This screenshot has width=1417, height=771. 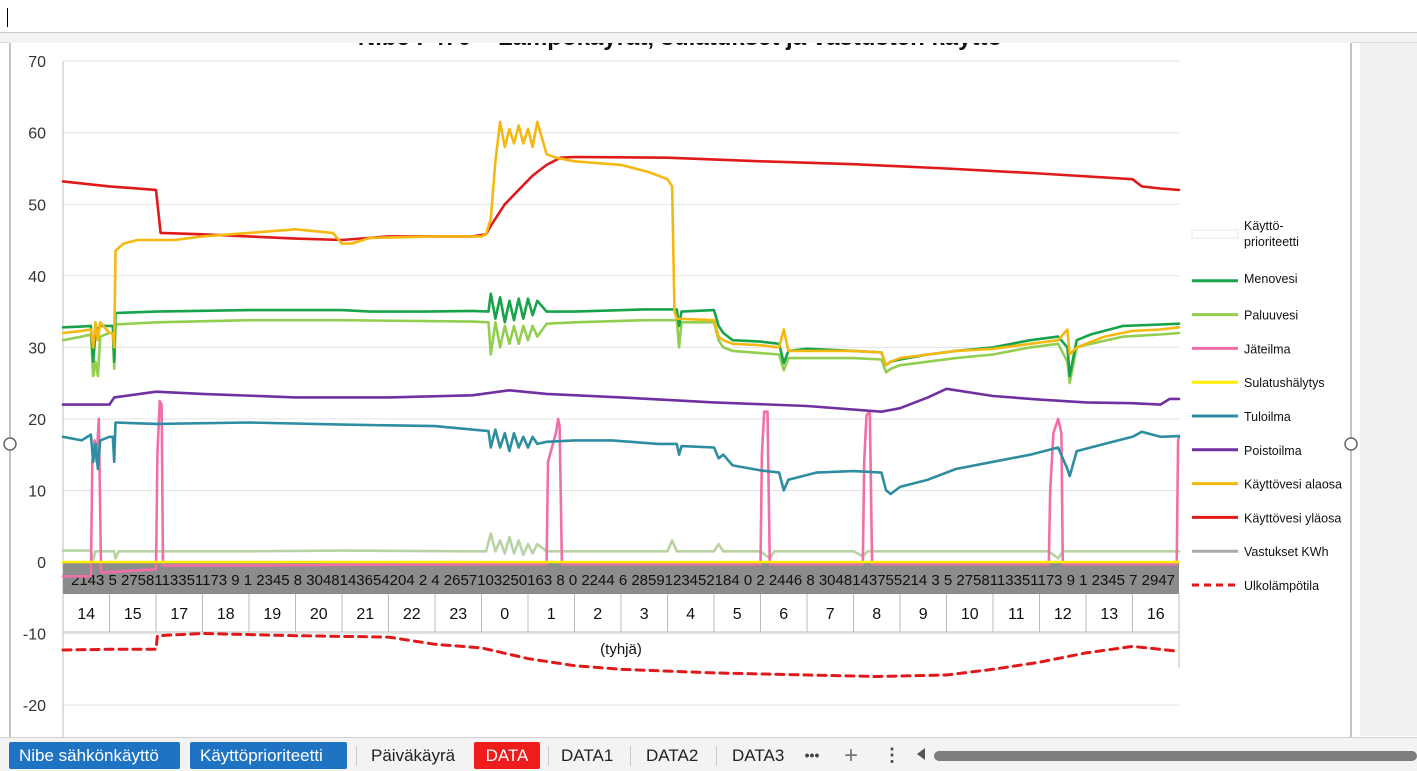 I want to click on x-hour-label: 7, so click(x=830, y=614).